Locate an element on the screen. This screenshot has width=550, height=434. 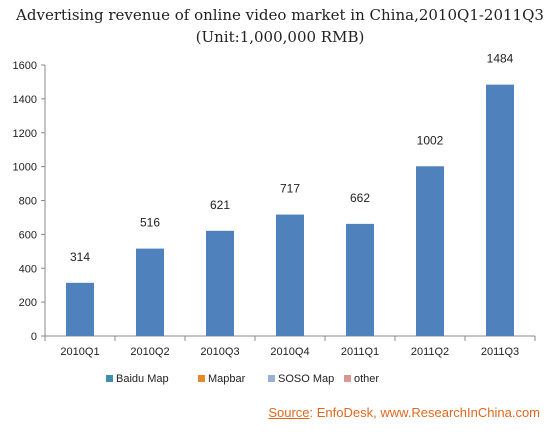
y-tick-label: 200 is located at coordinates (28, 303).